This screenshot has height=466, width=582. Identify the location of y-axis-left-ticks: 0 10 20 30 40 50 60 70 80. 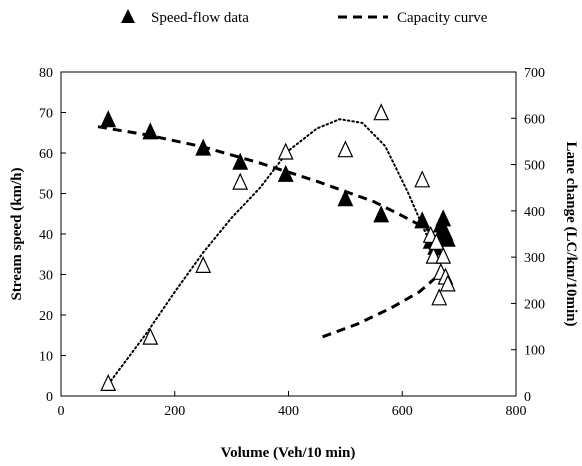
(52, 235).